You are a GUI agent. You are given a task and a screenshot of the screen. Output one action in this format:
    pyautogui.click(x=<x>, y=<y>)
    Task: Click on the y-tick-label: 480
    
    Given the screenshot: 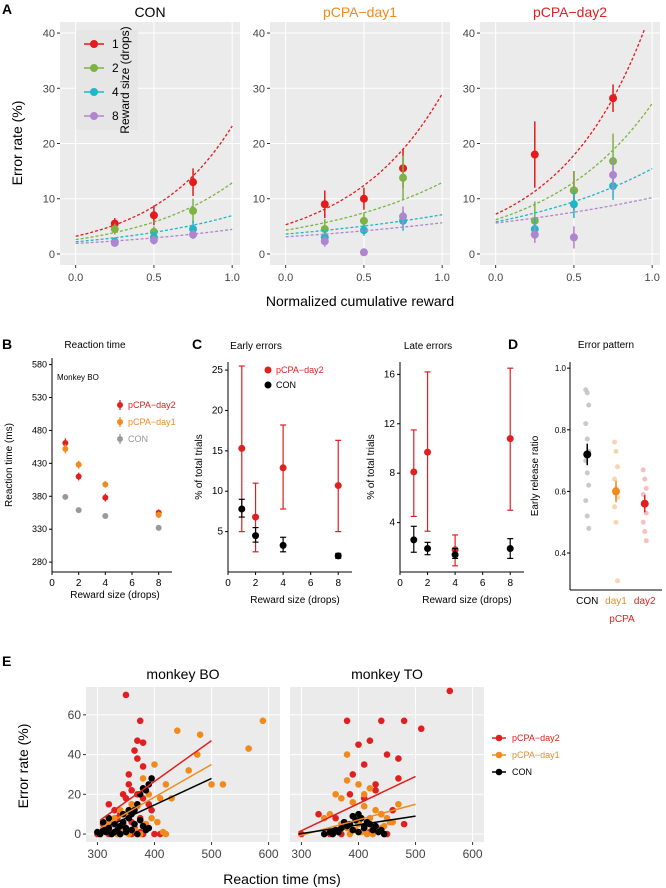 What is the action you would take?
    pyautogui.click(x=39, y=430)
    